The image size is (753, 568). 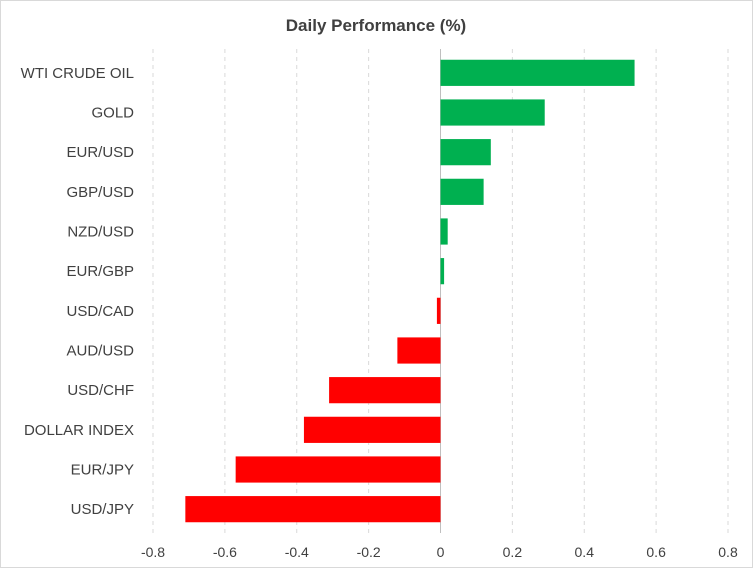 What do you see at coordinates (728, 552) in the screenshot?
I see `x-tick-label: 0.8` at bounding box center [728, 552].